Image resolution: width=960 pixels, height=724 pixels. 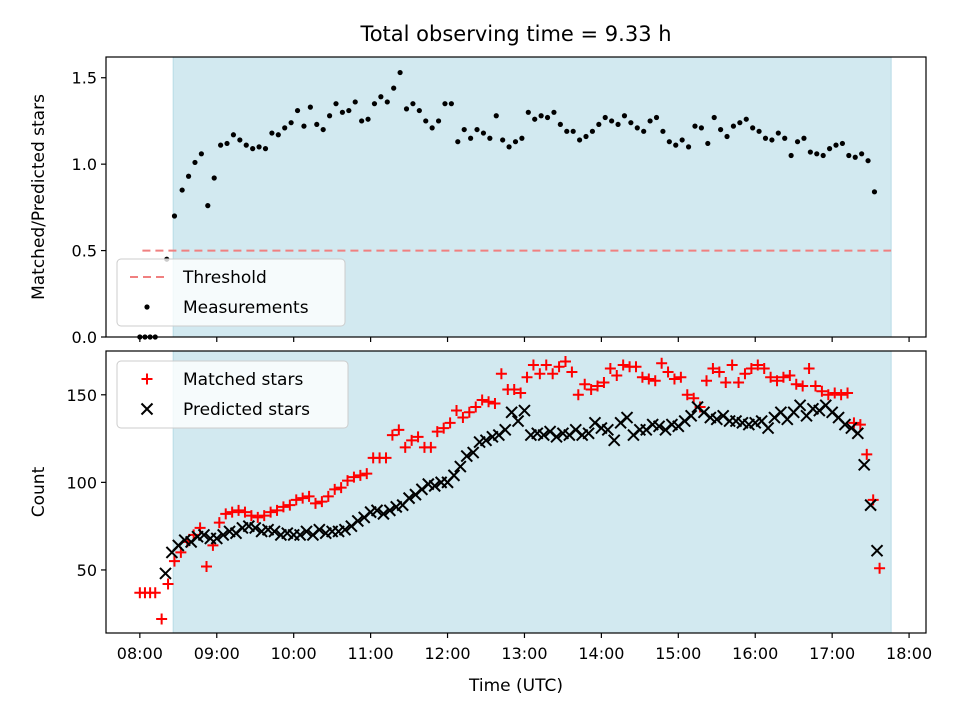 What do you see at coordinates (147, 307) in the screenshot?
I see `legend-swatch` at bounding box center [147, 307].